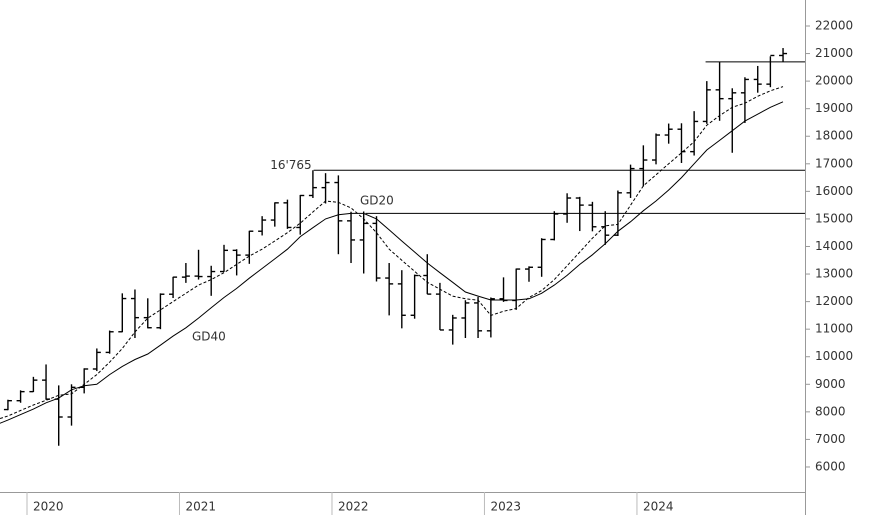 The height and width of the screenshot is (515, 874). I want to click on y-tick-label: 15000, so click(834, 218).